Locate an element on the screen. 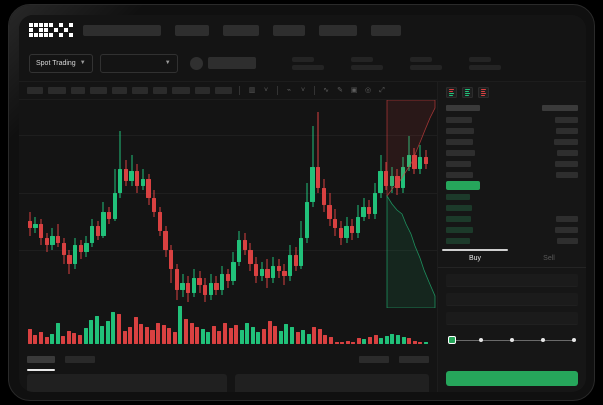 This screenshot has height=405, width=603. active-tab-underline is located at coordinates (41, 370).